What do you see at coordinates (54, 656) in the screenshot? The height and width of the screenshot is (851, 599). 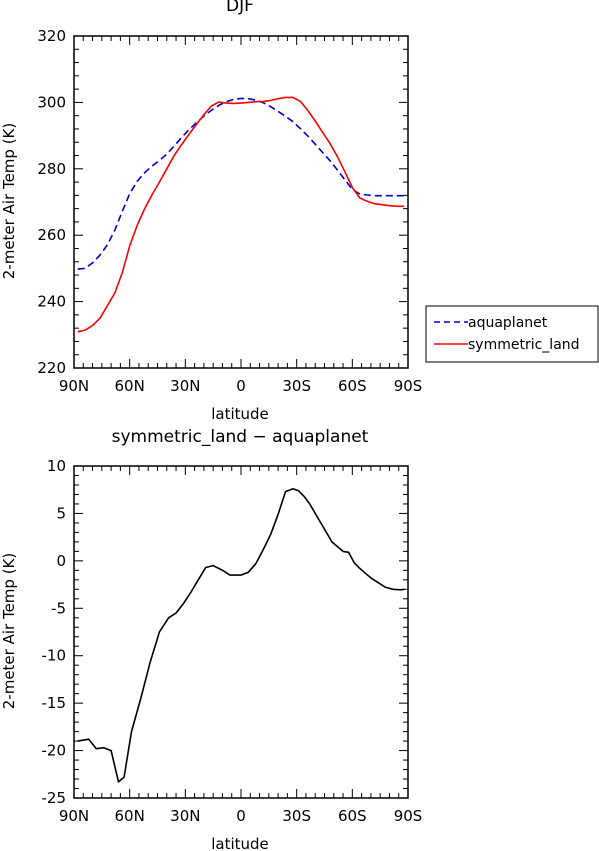 I see `y-tick-label: -10` at bounding box center [54, 656].